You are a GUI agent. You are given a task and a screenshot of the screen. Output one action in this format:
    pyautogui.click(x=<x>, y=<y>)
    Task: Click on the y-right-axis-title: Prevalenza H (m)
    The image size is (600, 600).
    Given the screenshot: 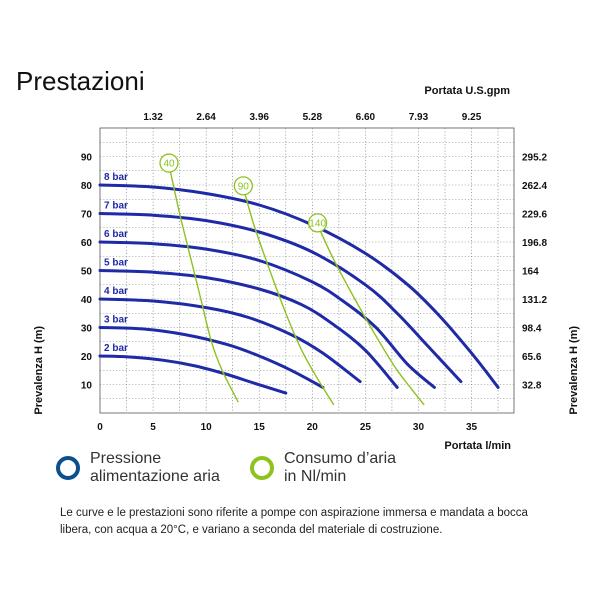 What is the action you would take?
    pyautogui.click(x=574, y=370)
    